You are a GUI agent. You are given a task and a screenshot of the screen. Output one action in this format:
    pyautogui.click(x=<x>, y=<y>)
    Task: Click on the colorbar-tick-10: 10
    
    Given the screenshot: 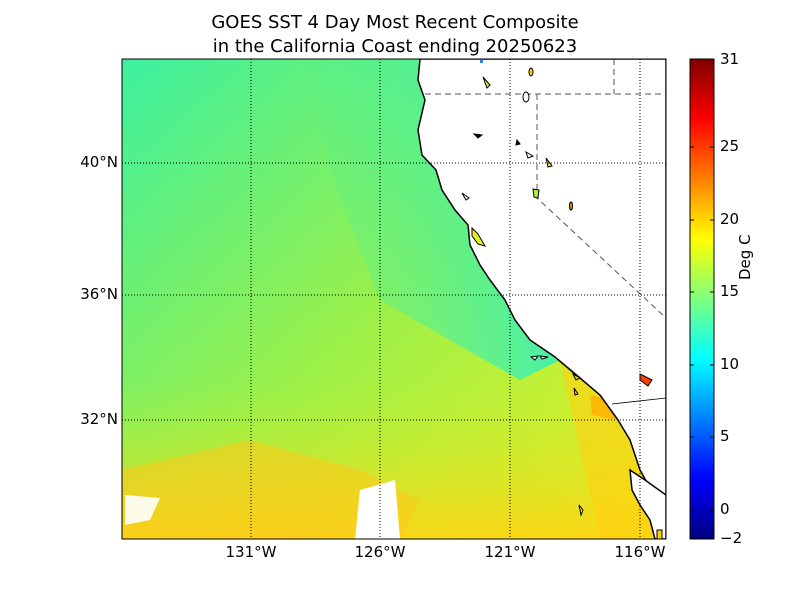 What is the action you would take?
    pyautogui.click(x=730, y=364)
    